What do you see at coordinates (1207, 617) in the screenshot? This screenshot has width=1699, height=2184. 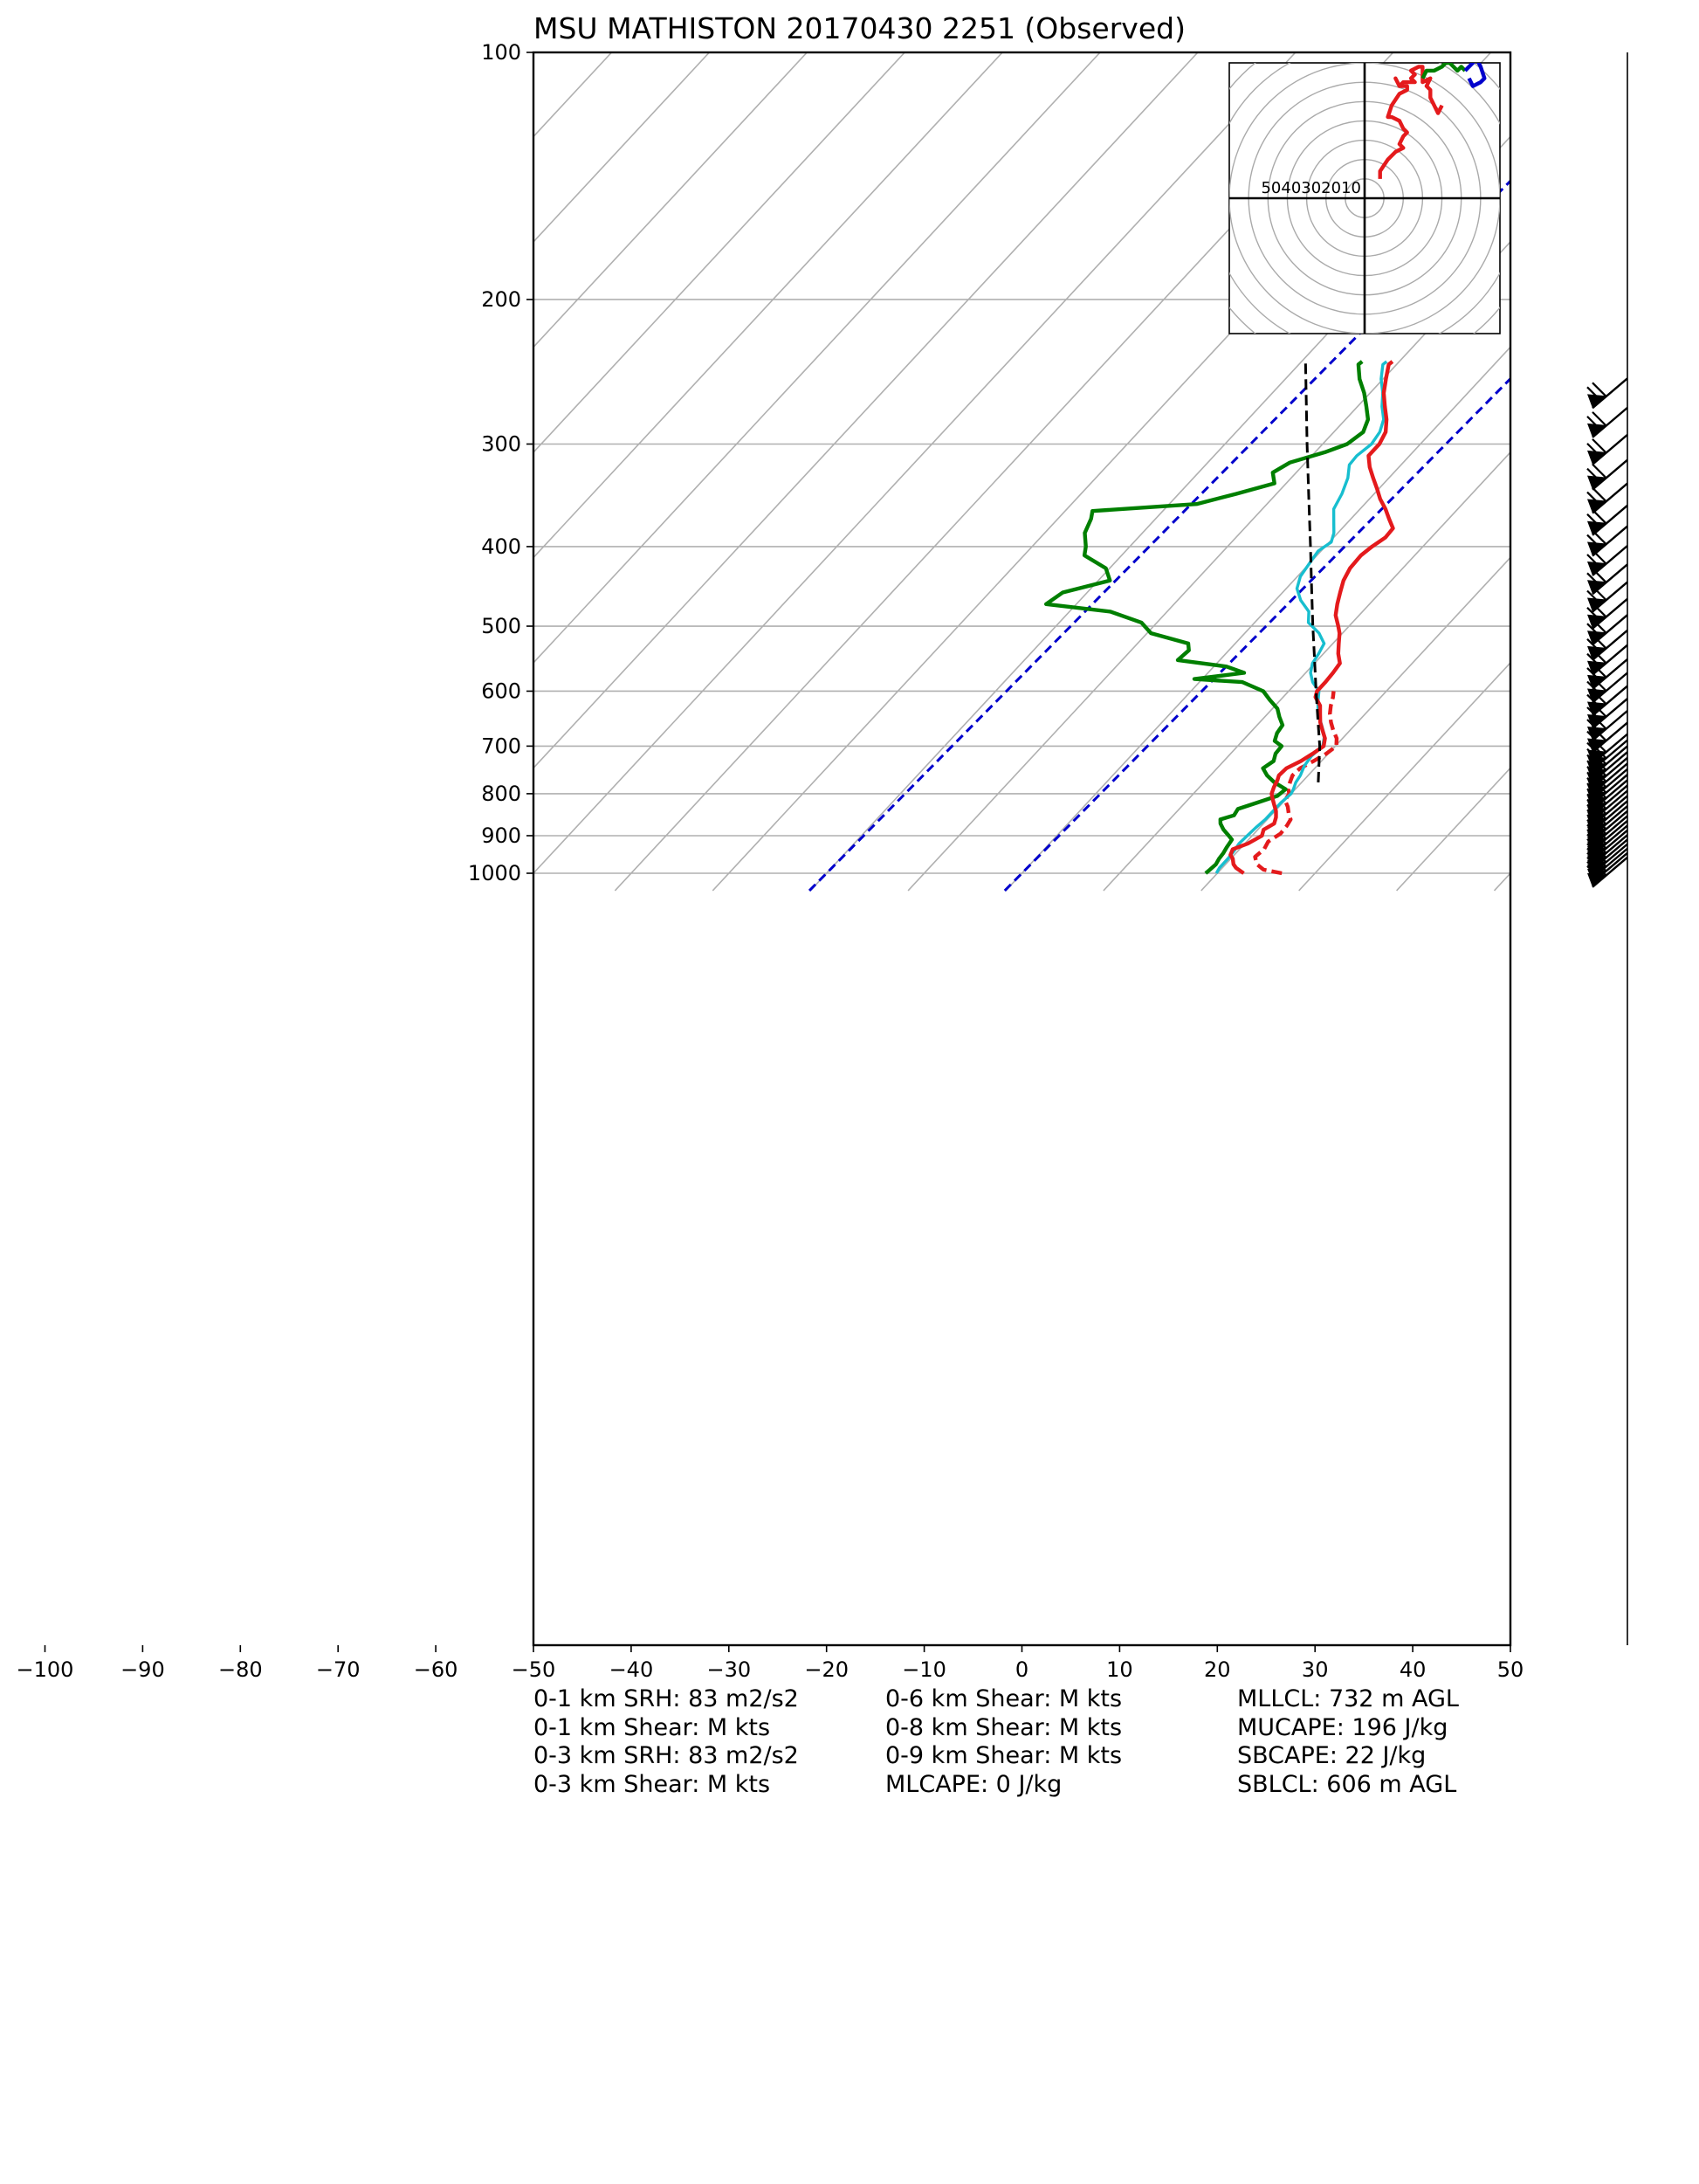 I see `dewpoint-line` at bounding box center [1207, 617].